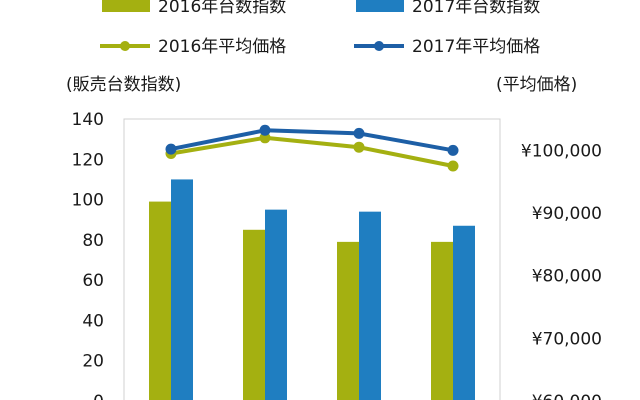 This screenshot has height=400, width=640. I want to click on y-right-tick-label: ¥90,000, so click(567, 214).